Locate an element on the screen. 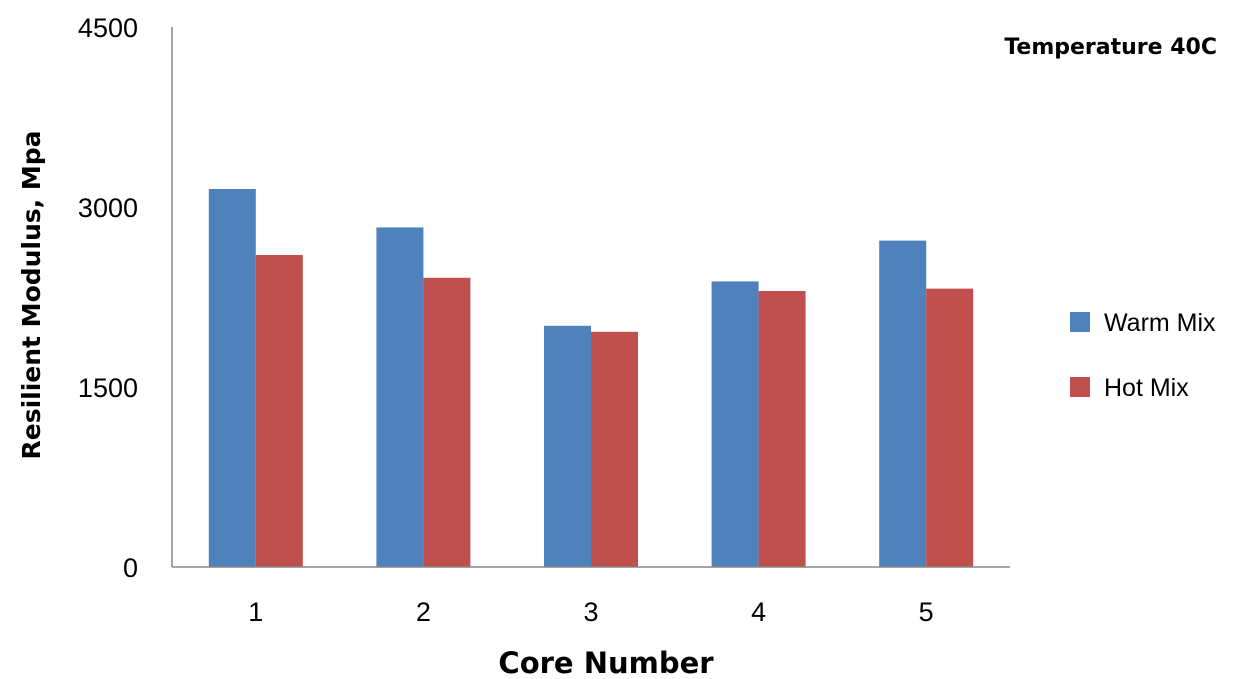  x-tick-label: 1 is located at coordinates (255, 612).